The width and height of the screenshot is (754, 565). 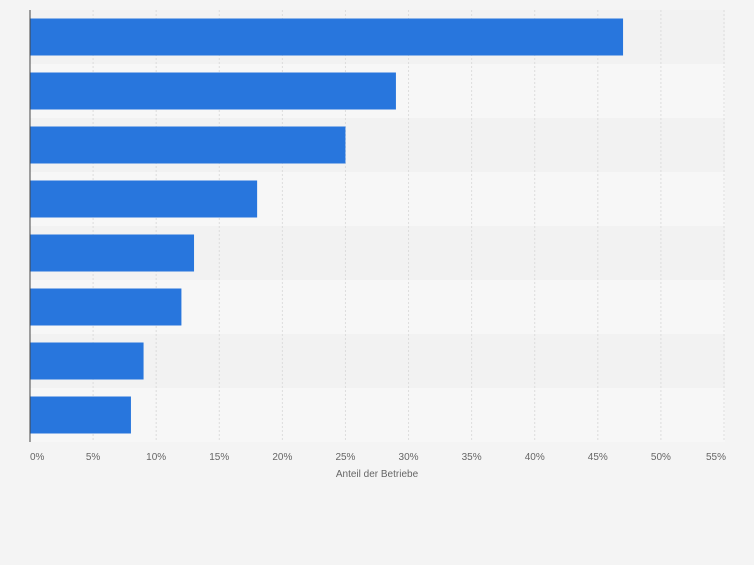 I want to click on x-tick-label: 10%, so click(x=156, y=457).